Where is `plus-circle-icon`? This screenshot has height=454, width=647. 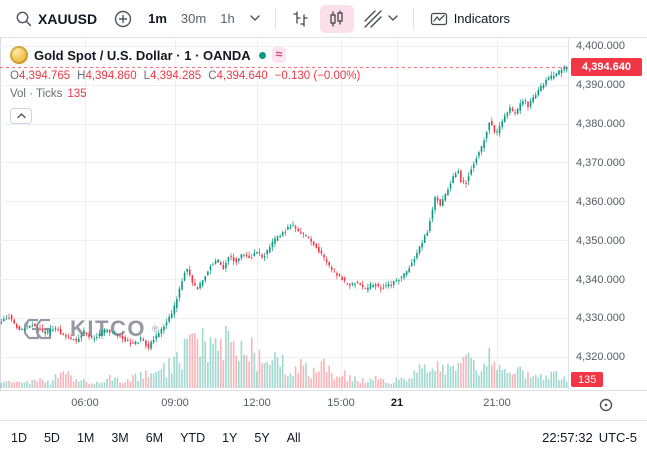 plus-circle-icon is located at coordinates (123, 18).